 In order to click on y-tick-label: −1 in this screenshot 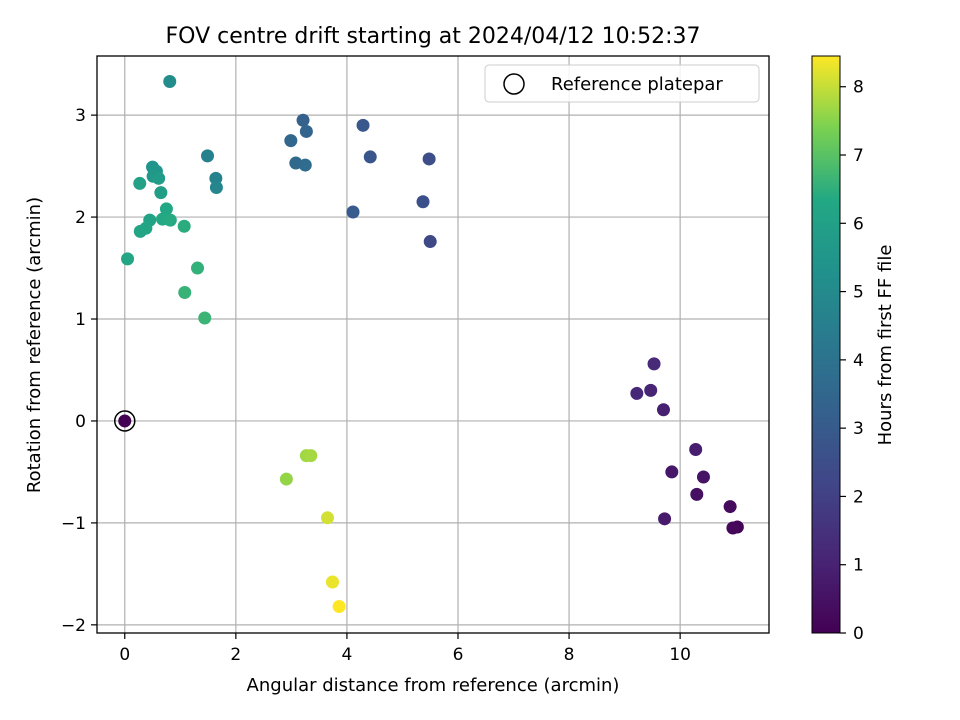, I will do `click(73, 524)`.